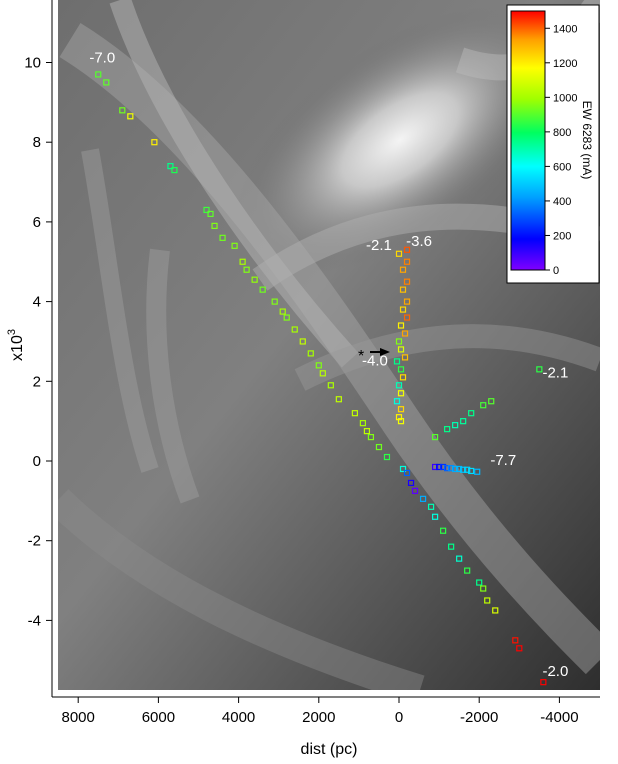 This screenshot has height=764, width=618. What do you see at coordinates (329, 749) in the screenshot?
I see `x-axis-label: dist (pc)` at bounding box center [329, 749].